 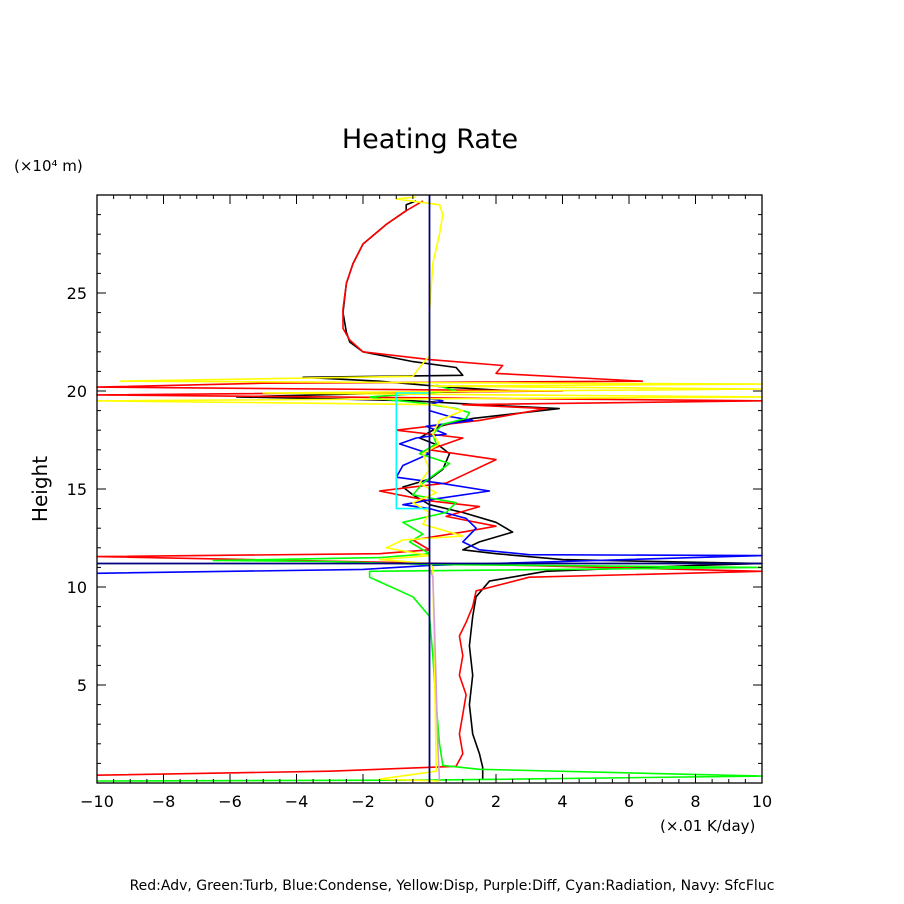 What do you see at coordinates (48, 166) in the screenshot?
I see `y-units-label: (×10⁴ m)` at bounding box center [48, 166].